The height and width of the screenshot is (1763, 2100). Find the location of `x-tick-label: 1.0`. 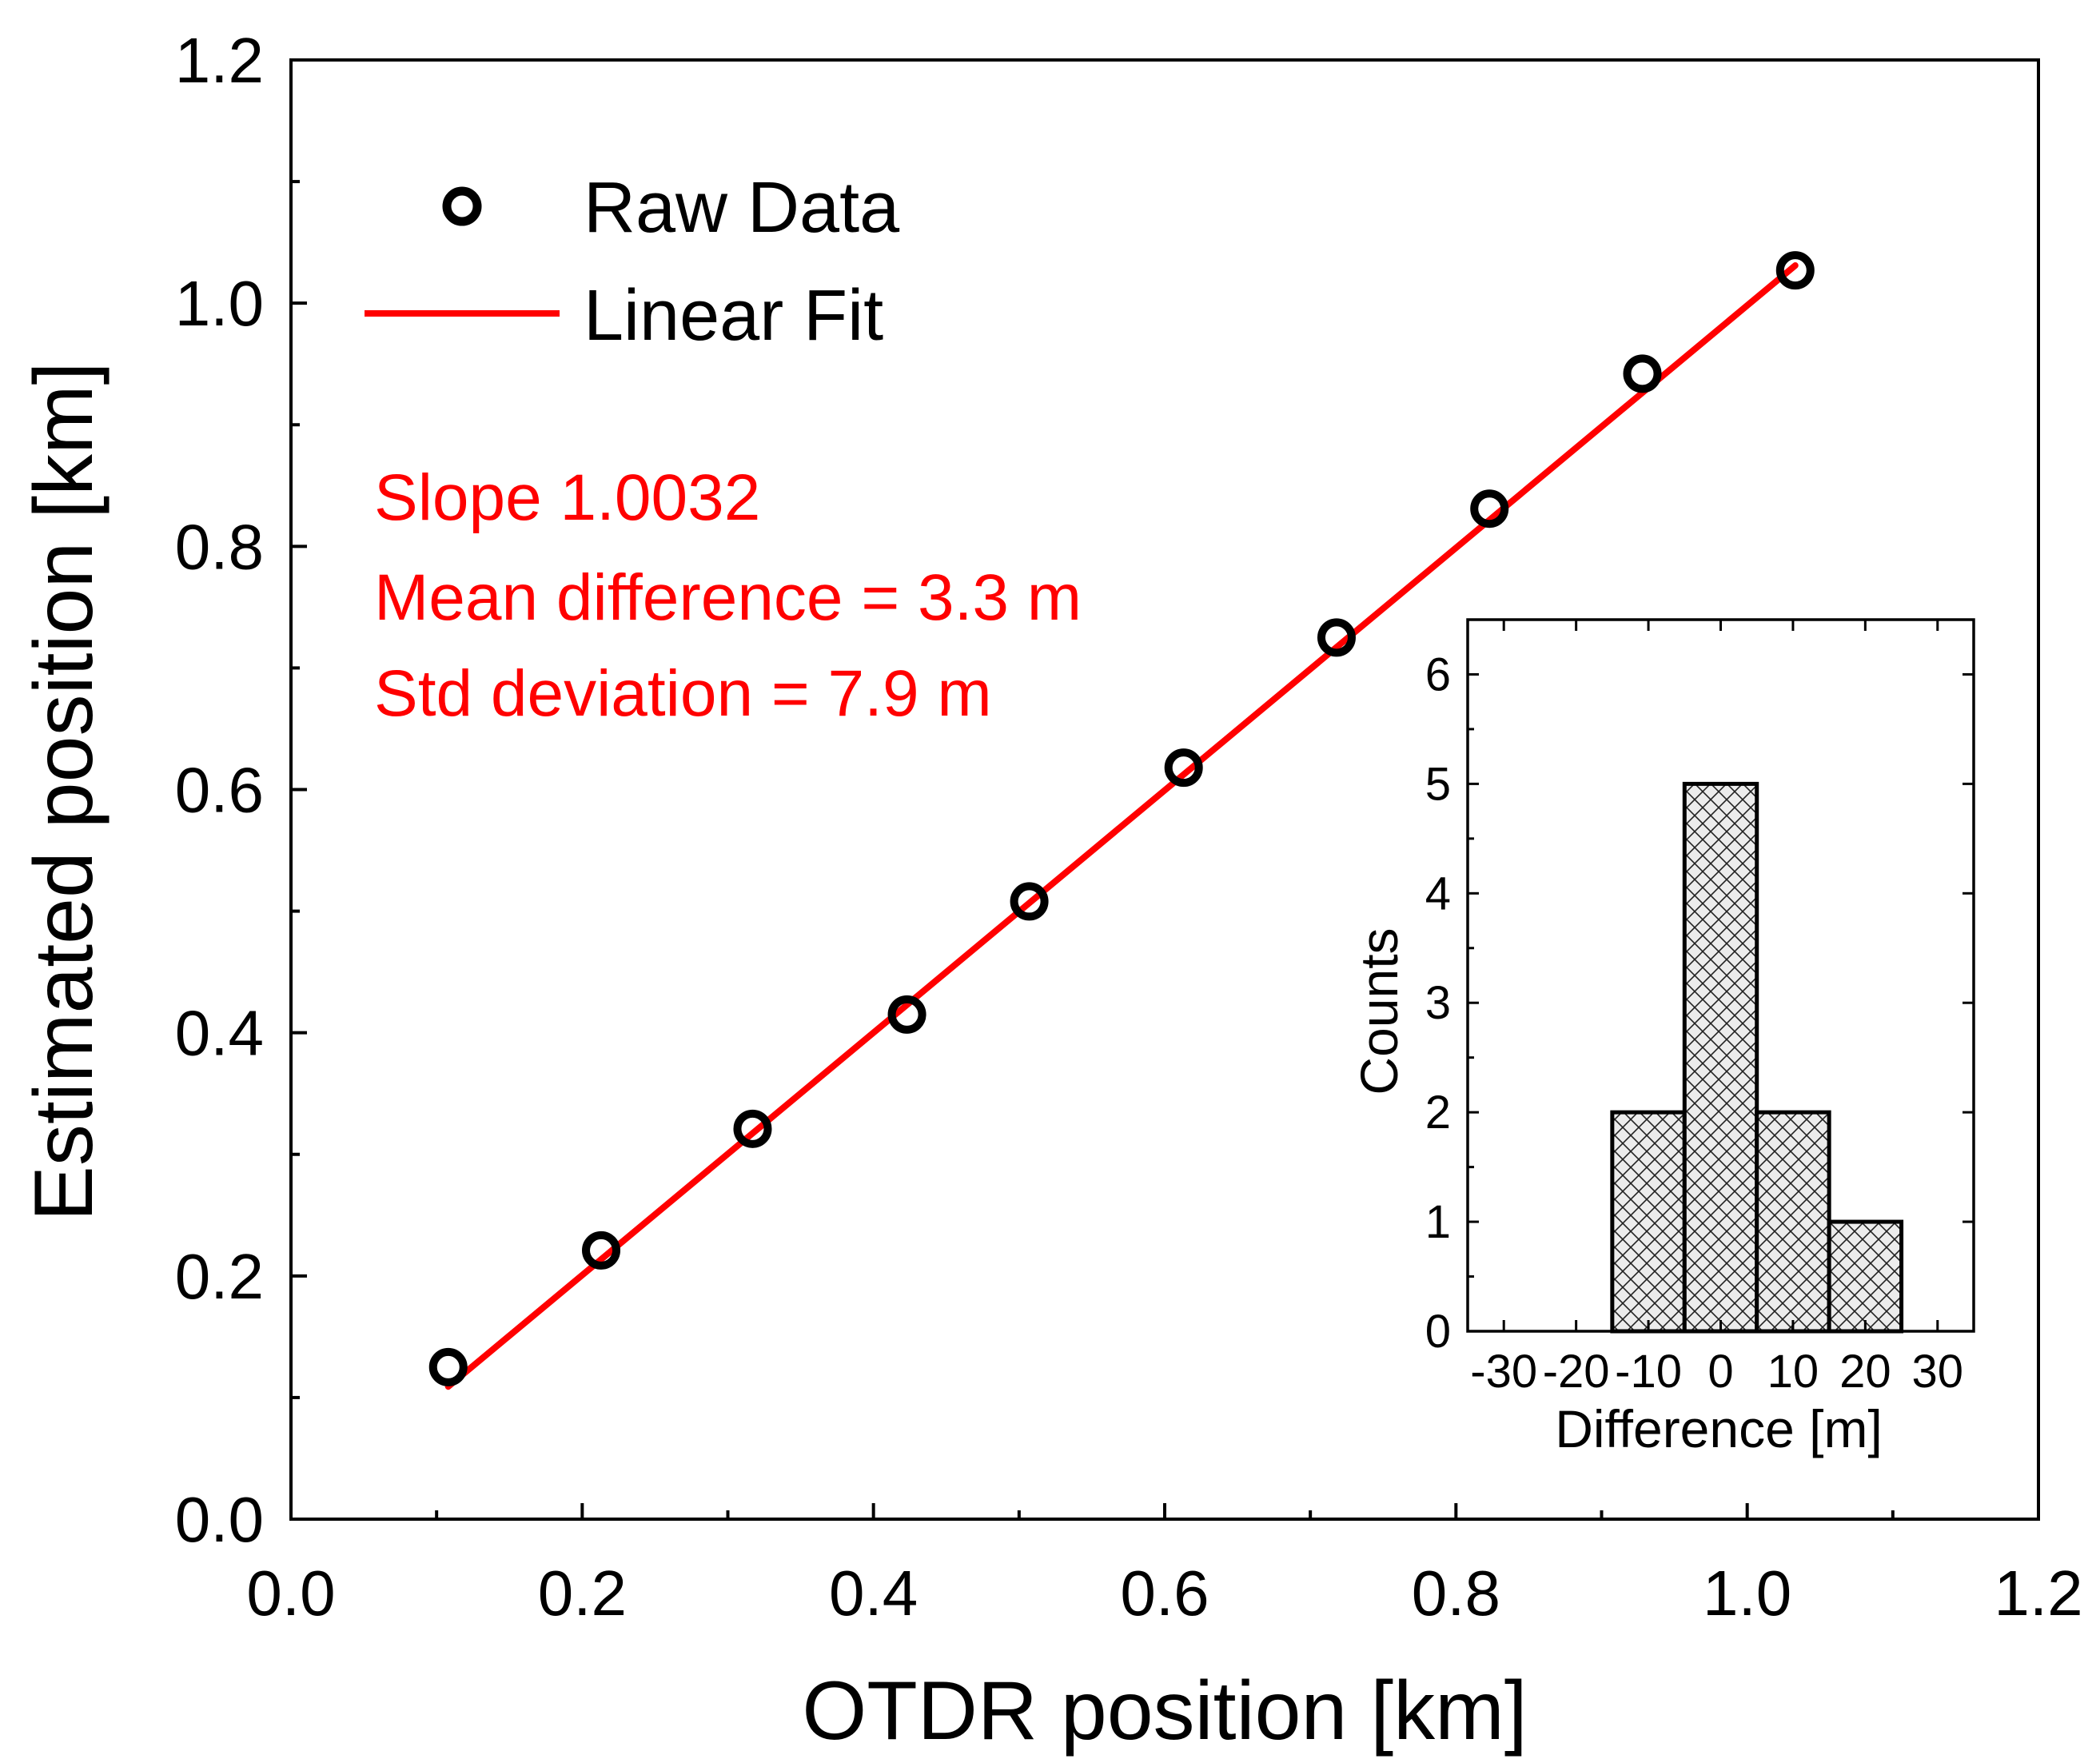

x-tick-label: 1.0 is located at coordinates (1747, 1594).